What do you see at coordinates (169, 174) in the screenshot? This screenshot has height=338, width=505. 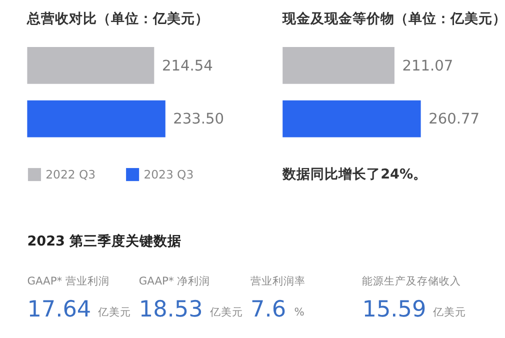 I see `legend-label: 2023 Q3` at bounding box center [169, 174].